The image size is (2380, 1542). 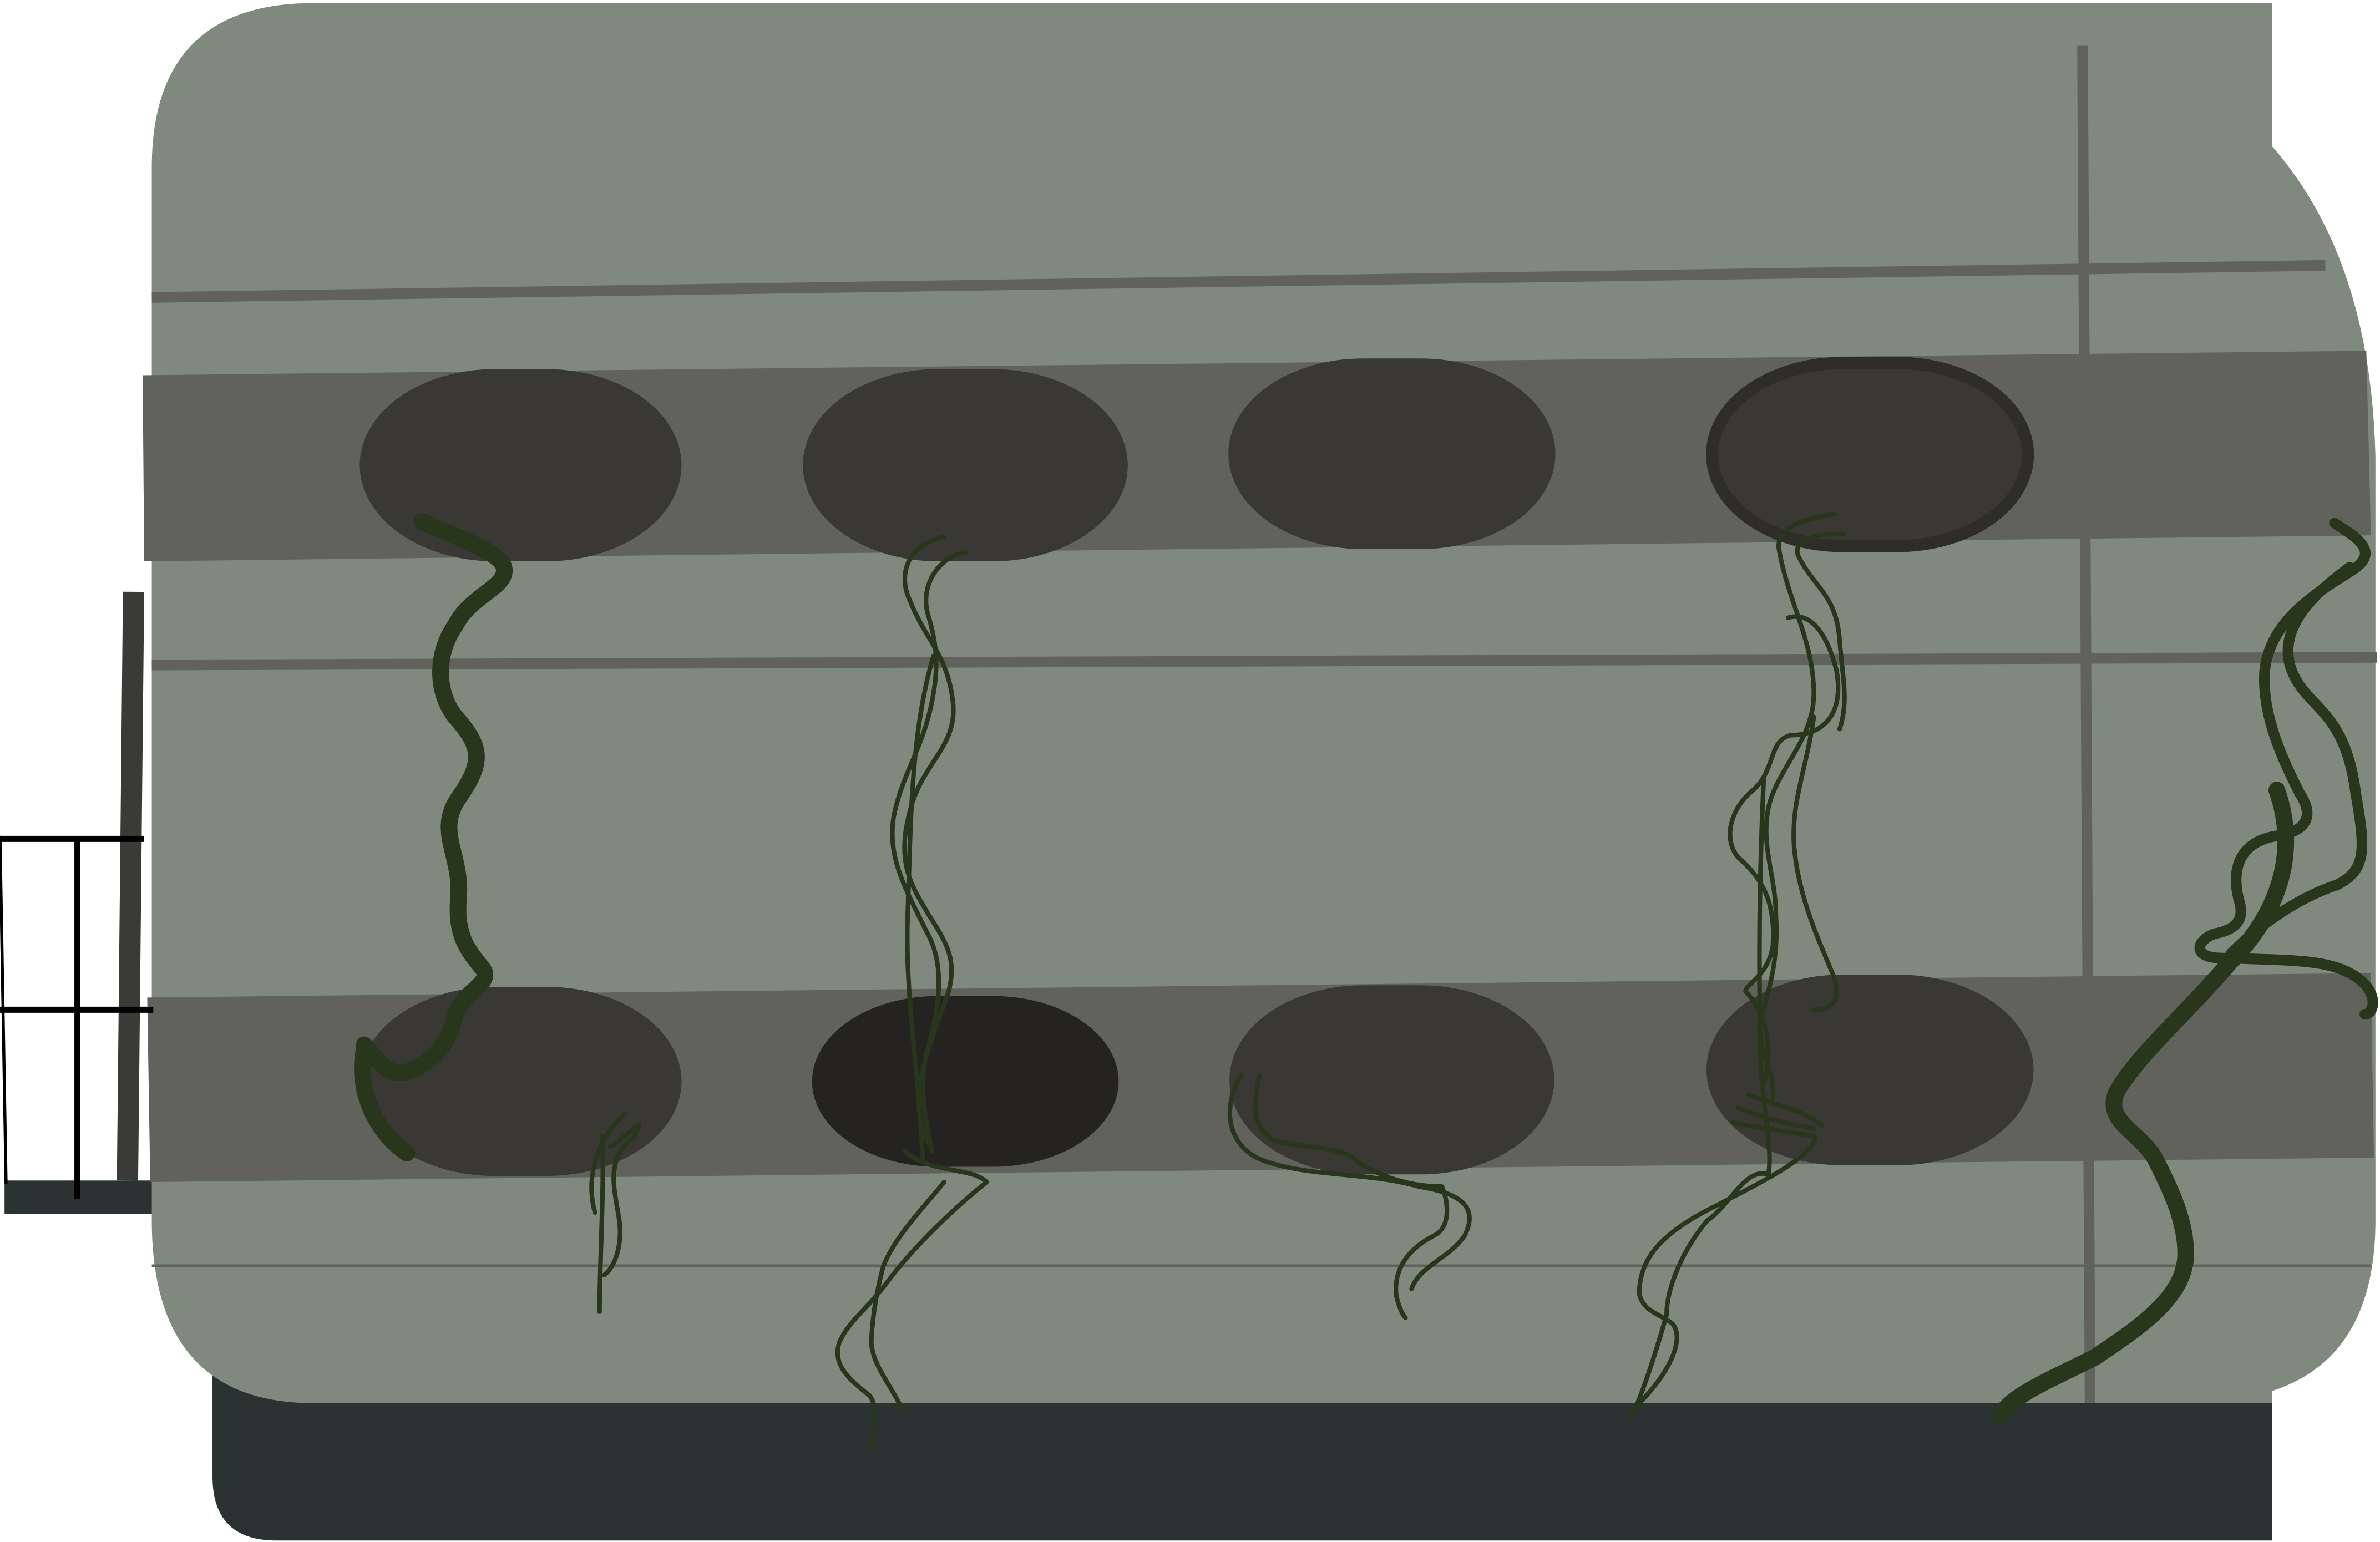 I want to click on vine-thin-4d, so click(x=1723, y=1098).